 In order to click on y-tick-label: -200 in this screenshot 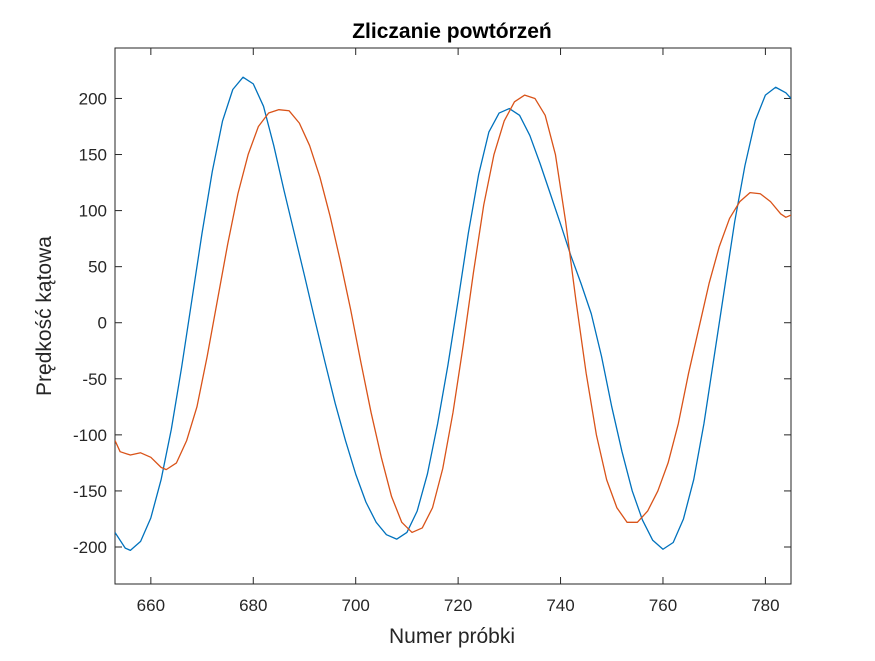, I will do `click(90, 547)`.